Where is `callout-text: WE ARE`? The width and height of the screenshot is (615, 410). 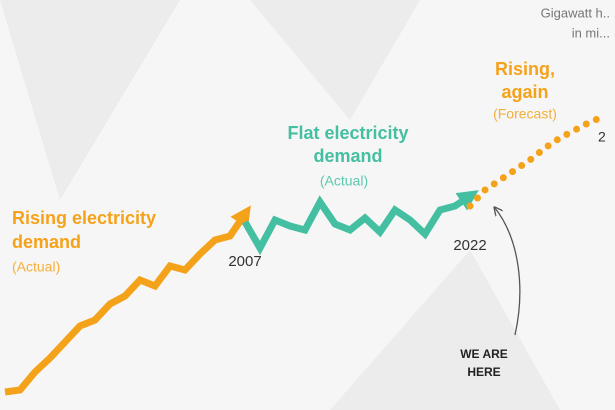
callout-text: WE ARE is located at coordinates (484, 354).